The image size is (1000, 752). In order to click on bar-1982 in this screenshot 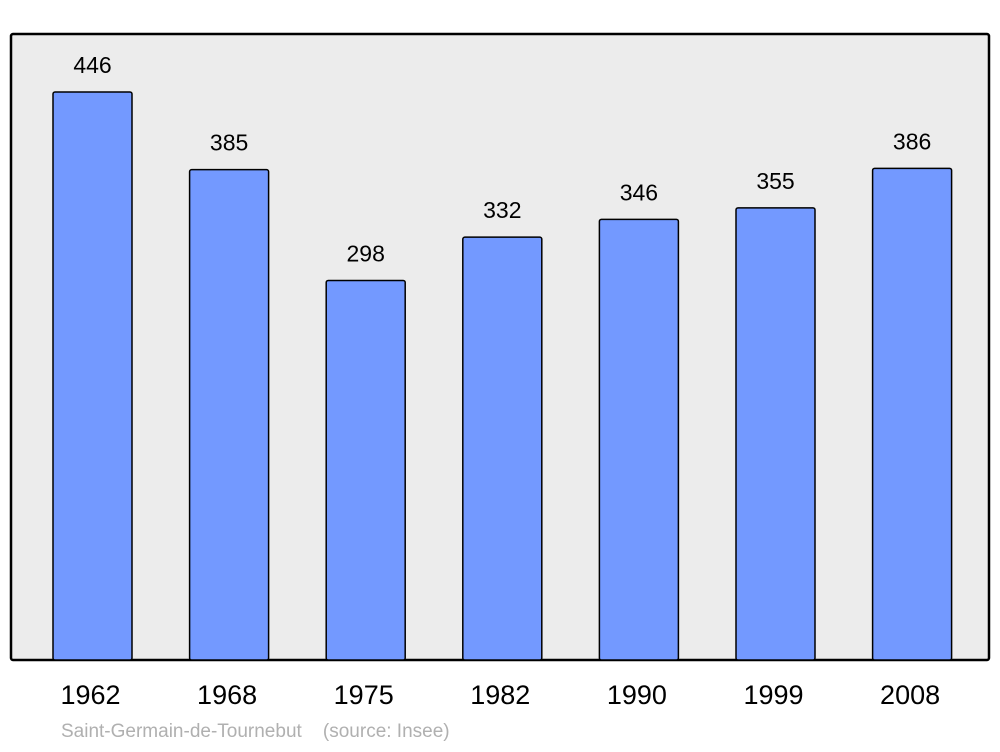, I will do `click(502, 448)`.